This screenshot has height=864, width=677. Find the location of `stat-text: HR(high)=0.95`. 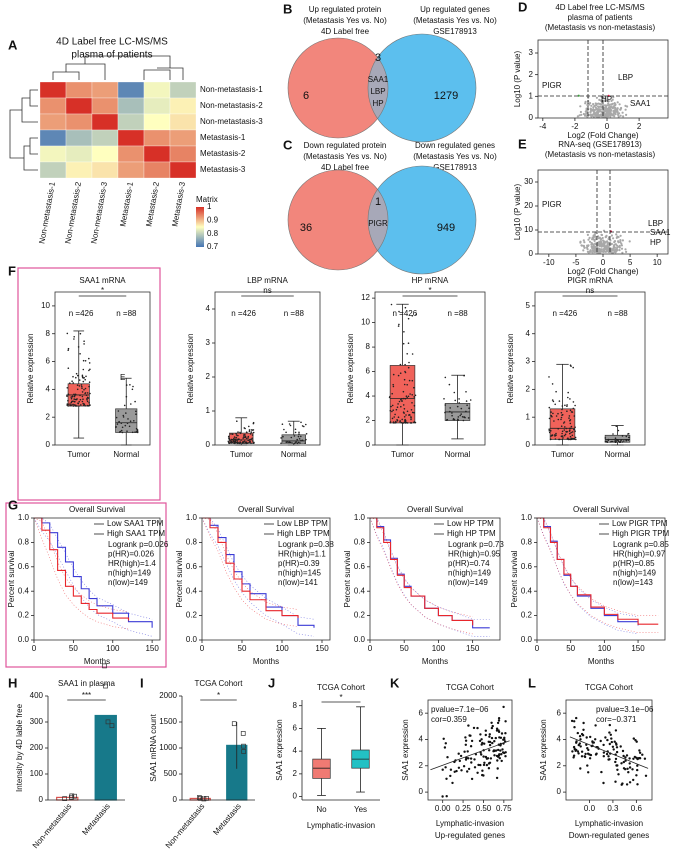

stat-text: HR(high)=0.95 is located at coordinates (474, 554).